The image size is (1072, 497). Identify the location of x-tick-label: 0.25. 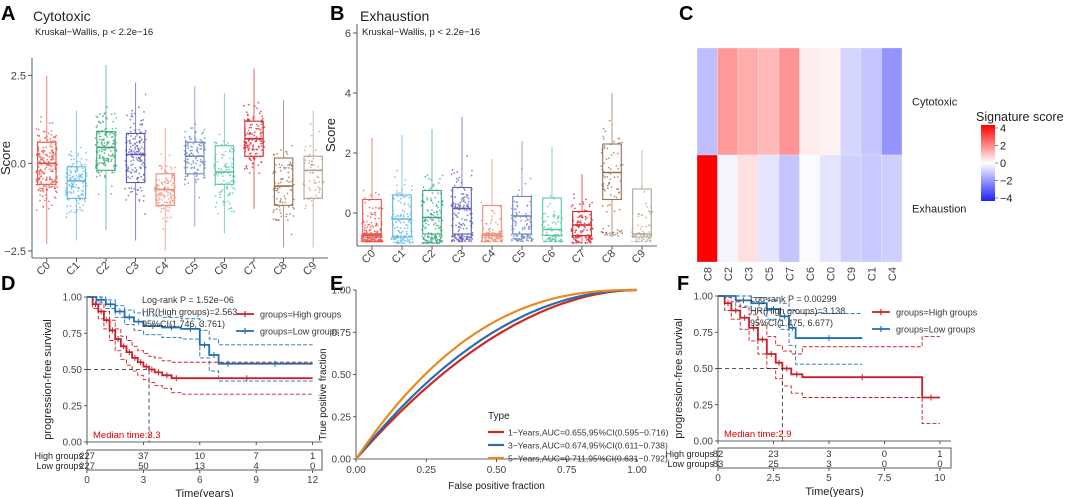
(427, 470).